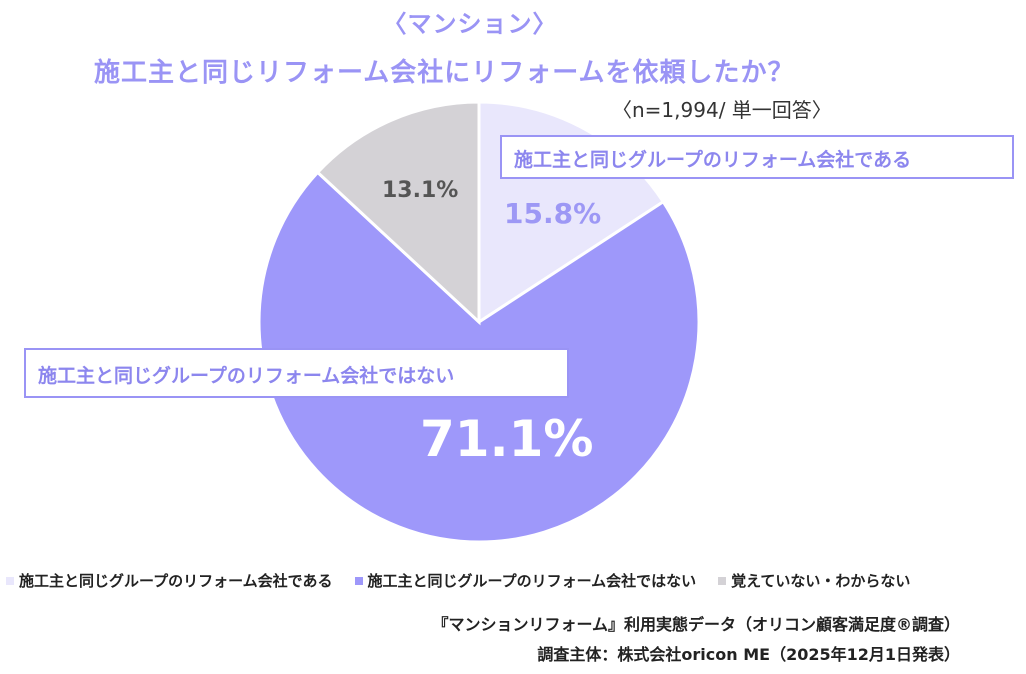 This screenshot has width=1026, height=674. I want to click on pie-label-same-company: 15.8%, so click(553, 213).